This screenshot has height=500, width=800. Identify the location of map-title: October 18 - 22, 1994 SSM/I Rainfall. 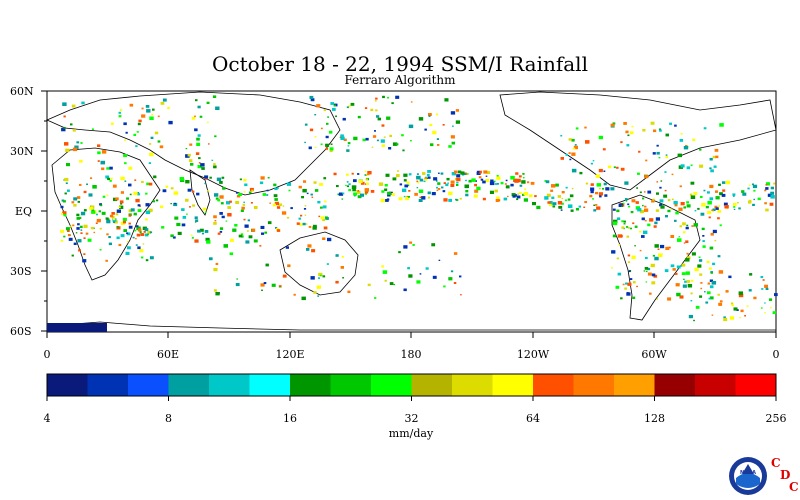
(400, 64).